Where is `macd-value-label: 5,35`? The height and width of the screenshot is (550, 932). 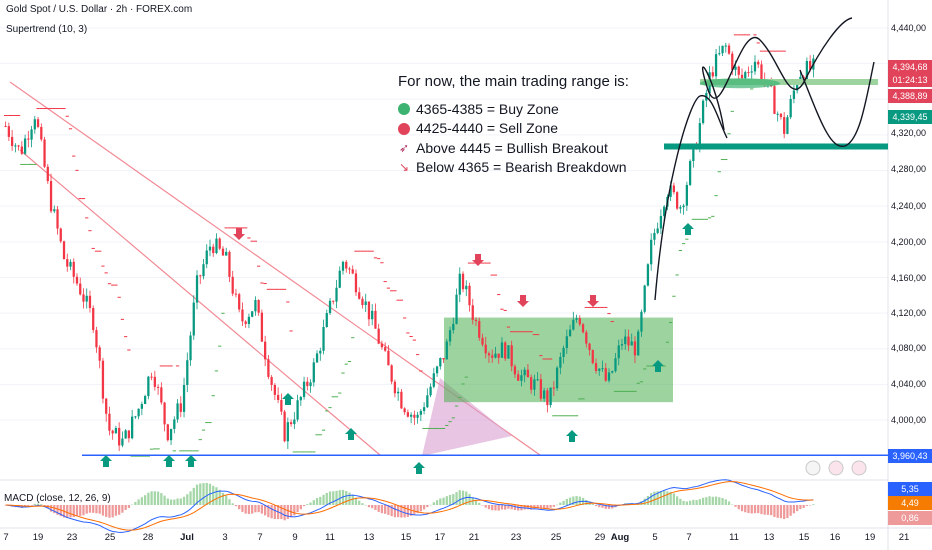
macd-value-label: 5,35 is located at coordinates (910, 489).